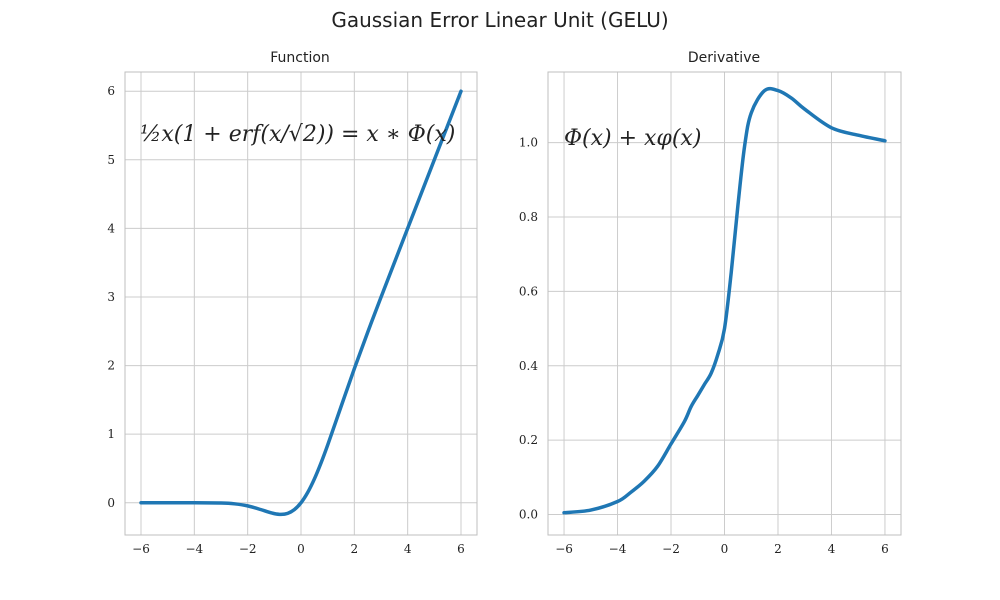 The height and width of the screenshot is (600, 1000). What do you see at coordinates (248, 549) in the screenshot?
I see `function-xtick-label: −2` at bounding box center [248, 549].